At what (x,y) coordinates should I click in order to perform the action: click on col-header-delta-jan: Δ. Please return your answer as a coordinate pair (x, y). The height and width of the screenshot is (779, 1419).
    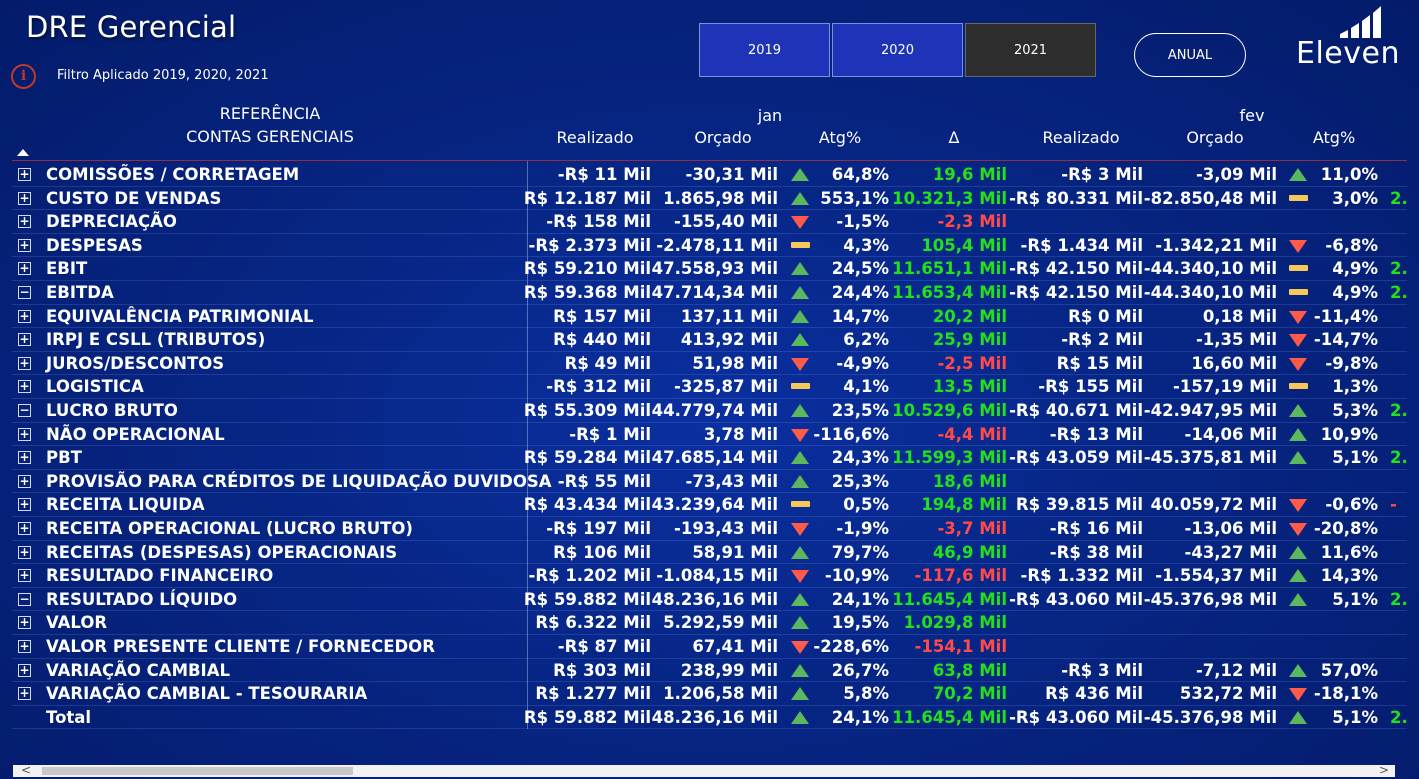
    Looking at the image, I should click on (954, 137).